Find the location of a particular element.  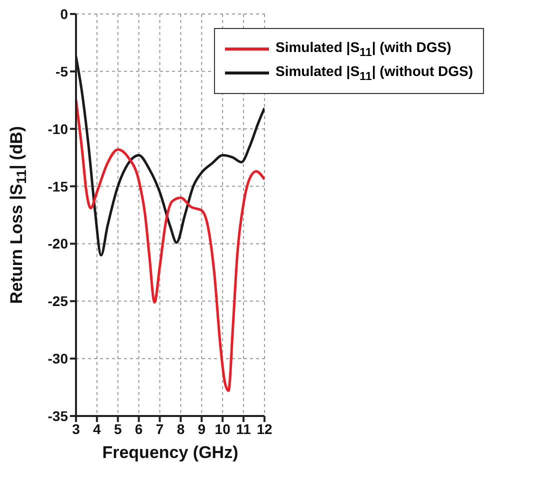

x-tick-label: 3 is located at coordinates (76, 428).